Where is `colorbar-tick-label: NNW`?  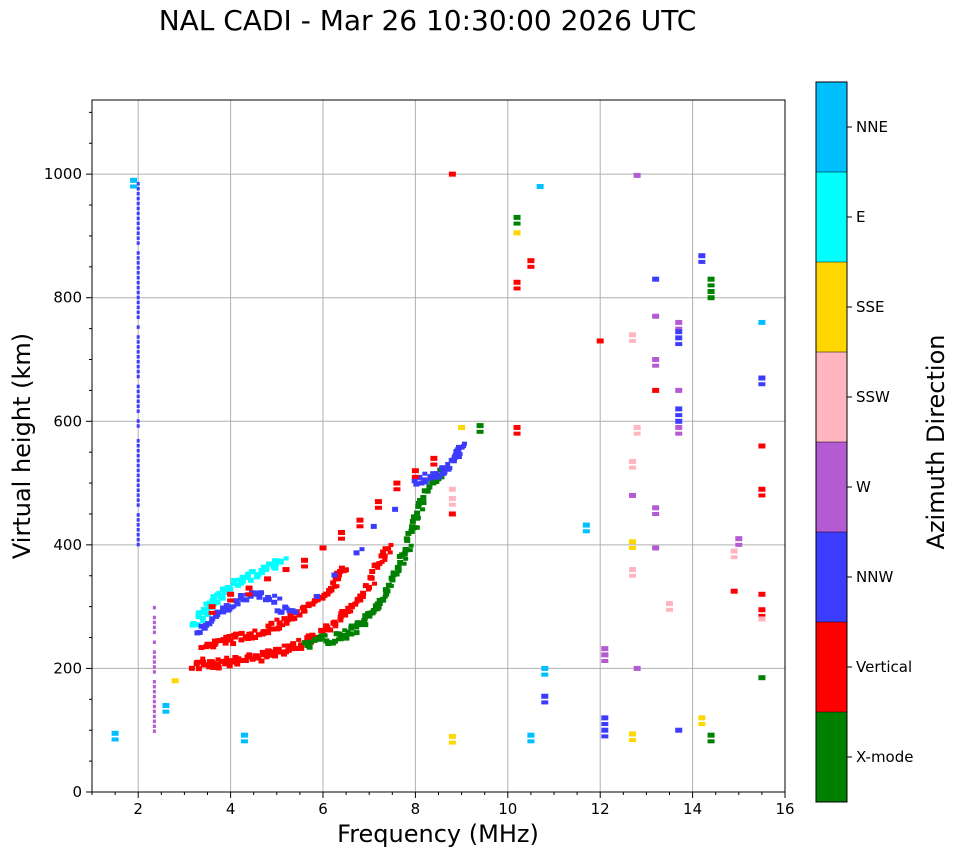
colorbar-tick-label: NNW is located at coordinates (874, 577).